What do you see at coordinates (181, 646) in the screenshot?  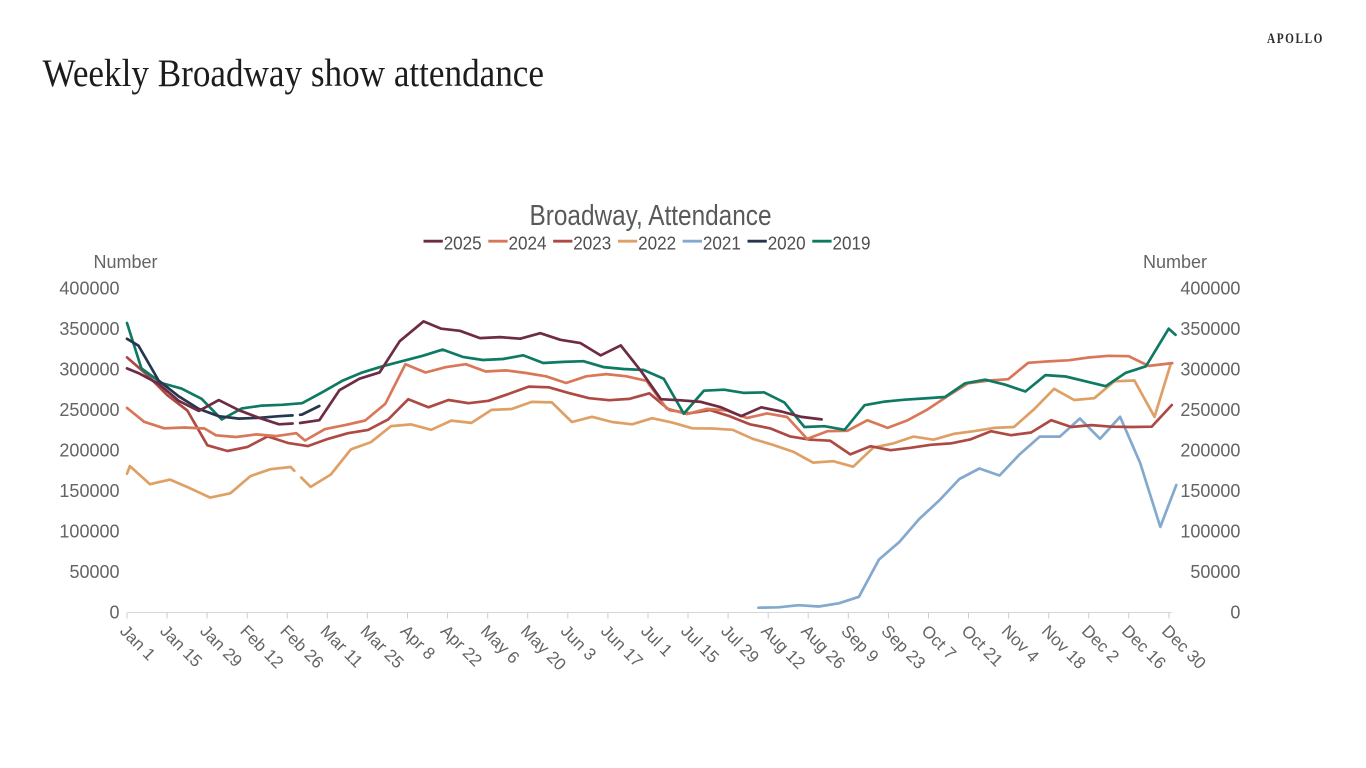 I see `svg-text: Jan 15` at bounding box center [181, 646].